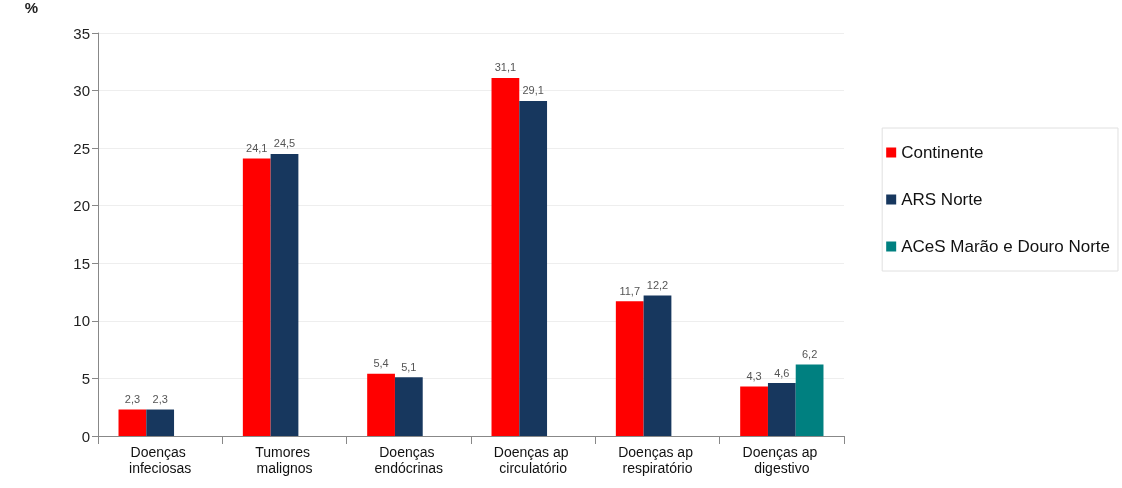 The height and width of the screenshot is (488, 1122). Describe the element at coordinates (81, 148) in the screenshot. I see `y-tick-label: 25` at that location.